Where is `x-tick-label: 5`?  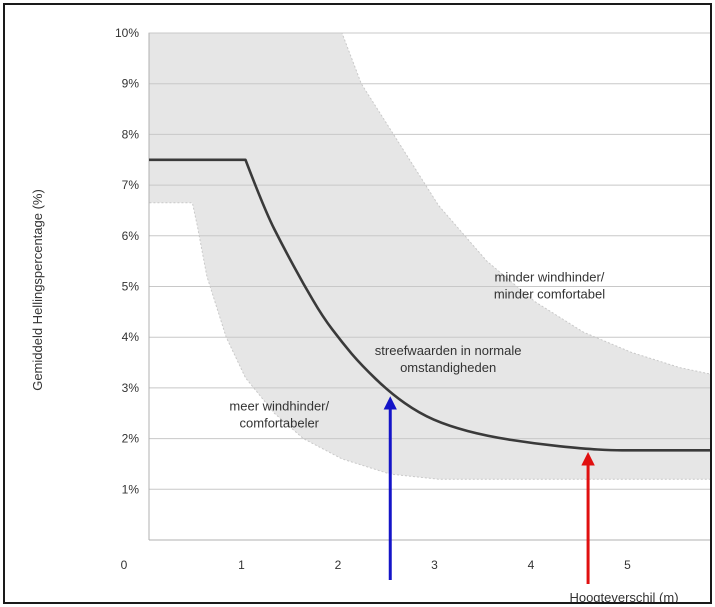 x-tick-label: 5 is located at coordinates (627, 565).